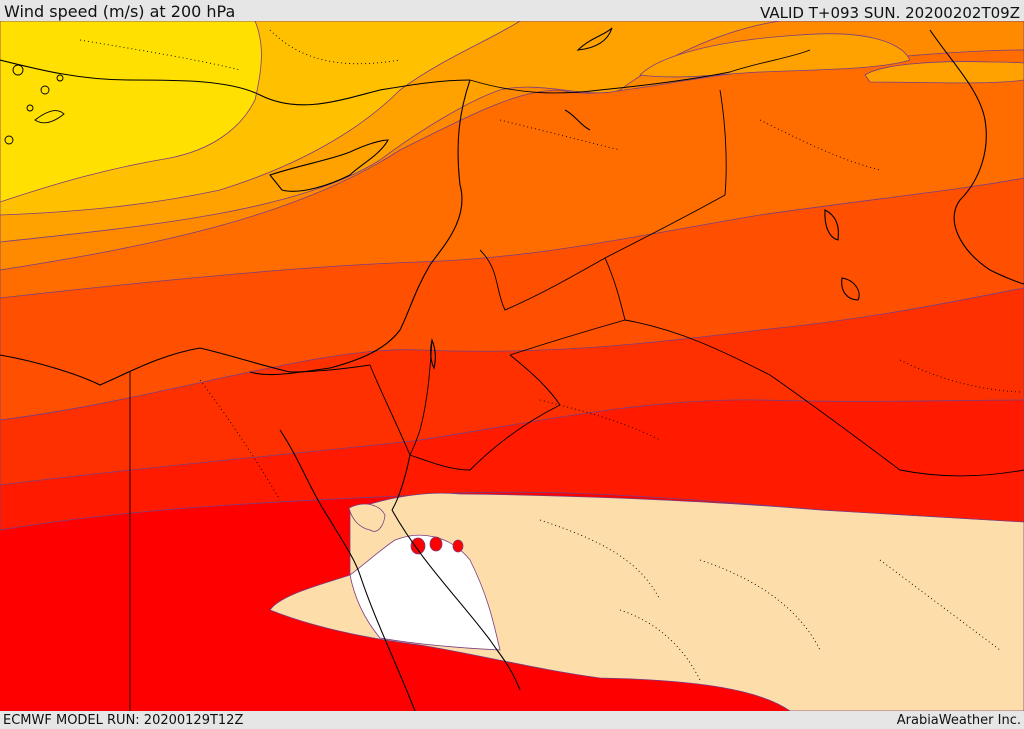 This screenshot has height=729, width=1024. What do you see at coordinates (567, 337) in the screenshot?
I see `jordan-saudi-border` at bounding box center [567, 337].